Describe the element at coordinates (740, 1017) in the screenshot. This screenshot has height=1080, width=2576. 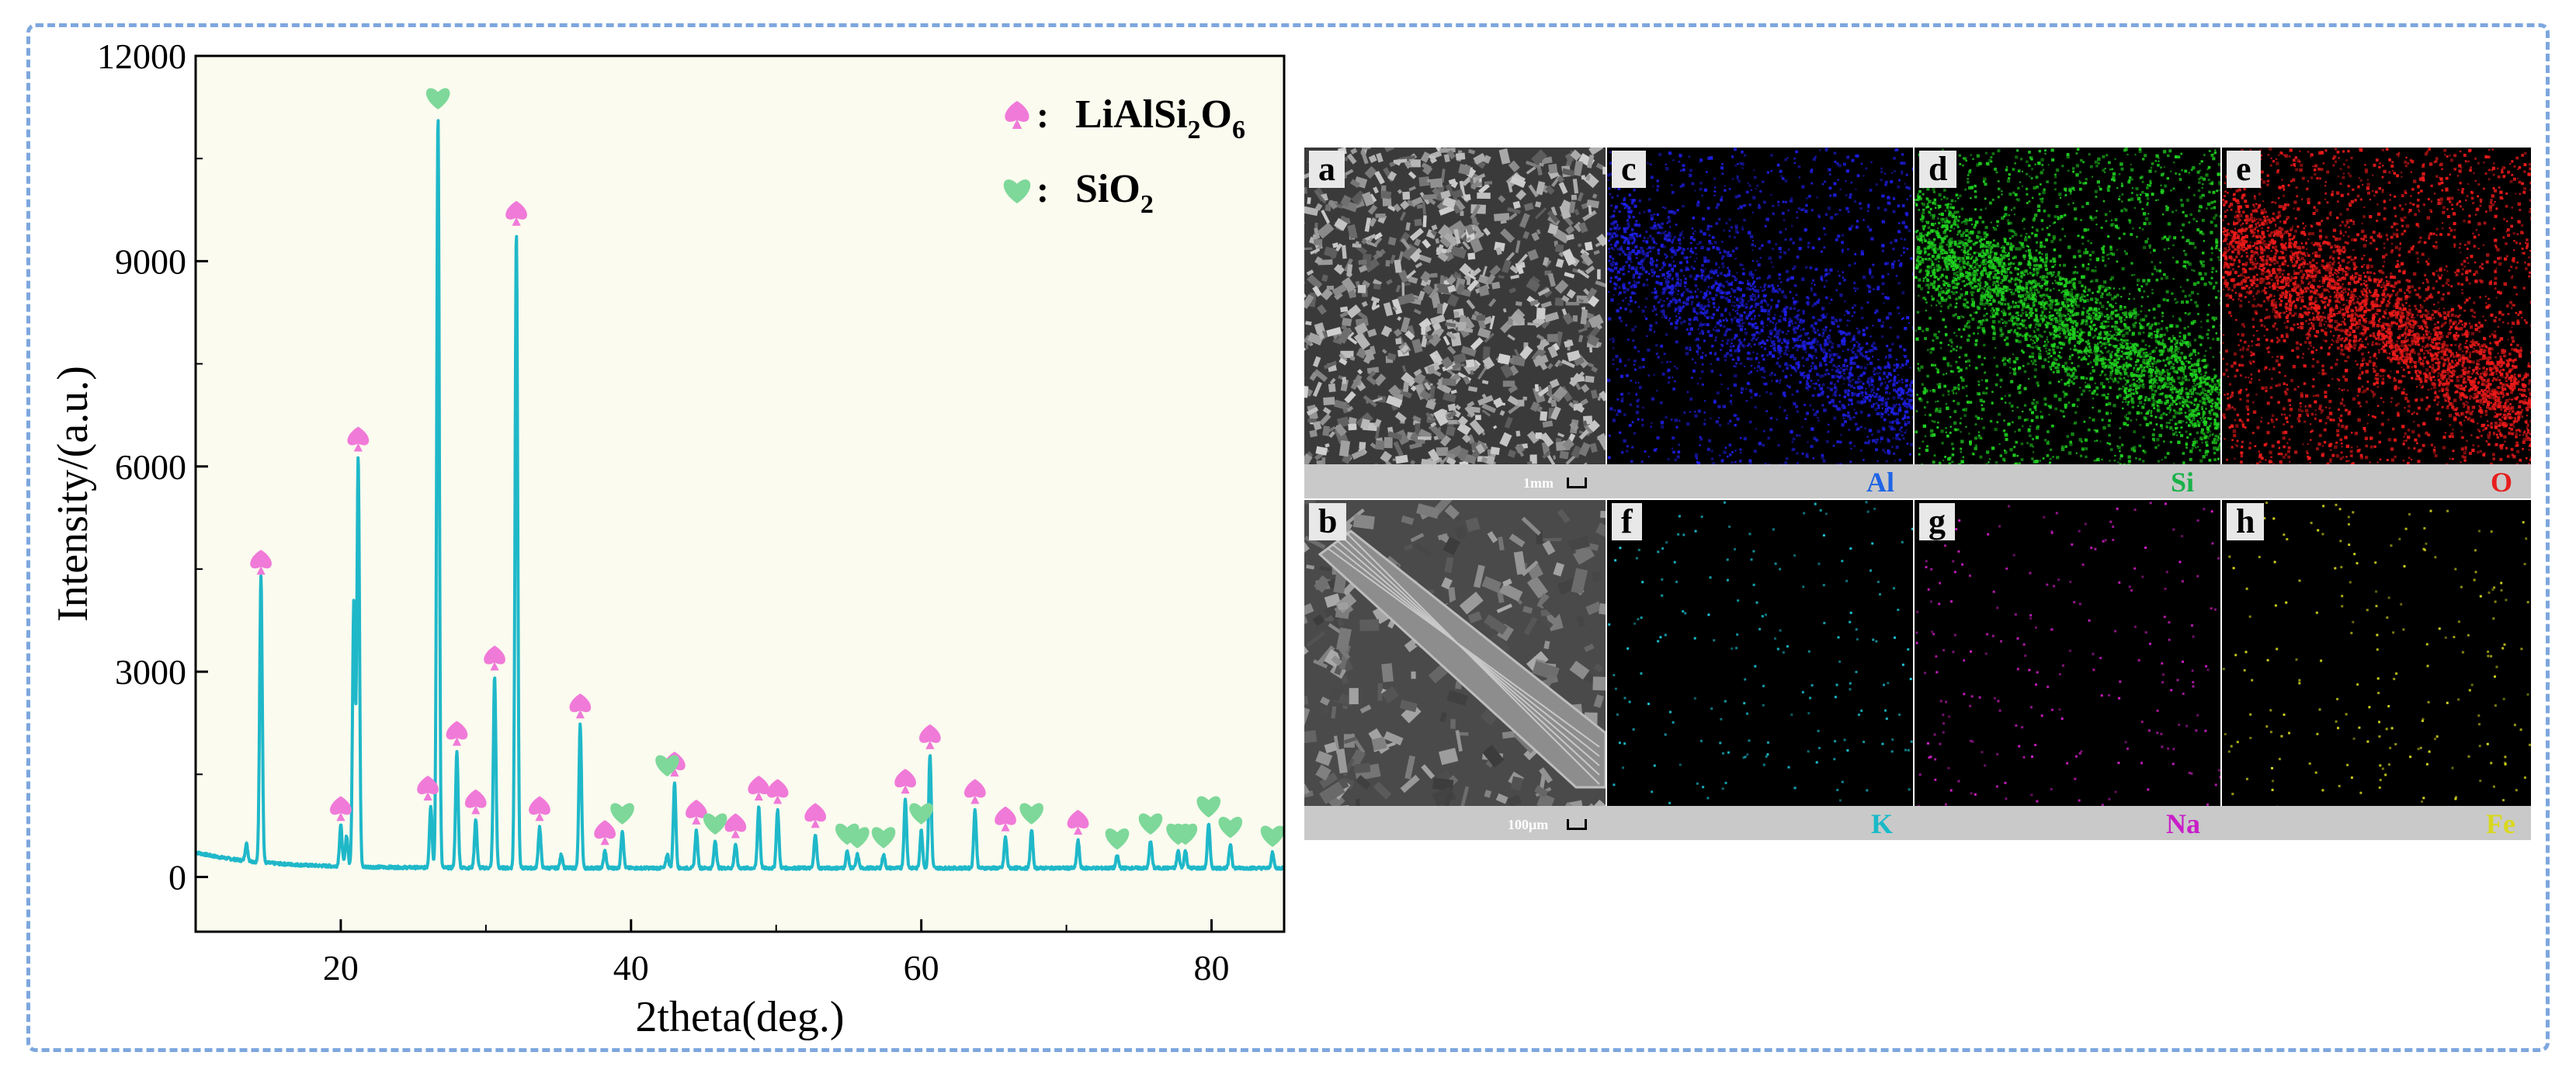
I see `x-axis-label: 2theta(deg.)` at that location.